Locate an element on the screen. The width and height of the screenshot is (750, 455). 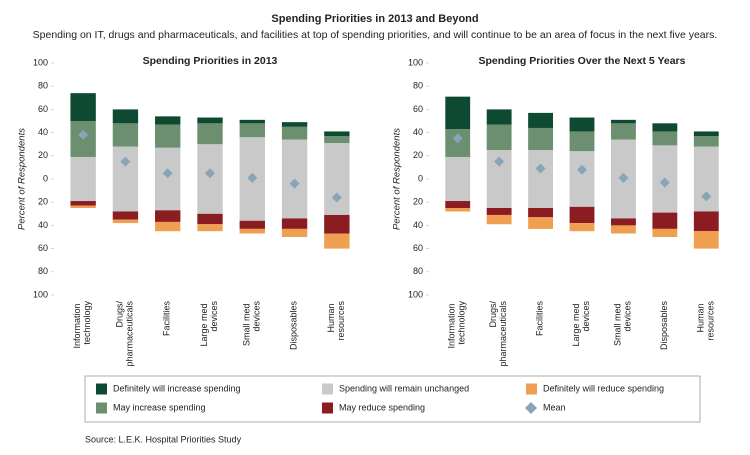
legend-label: Definitely will reduce spending is located at coordinates (603, 388).